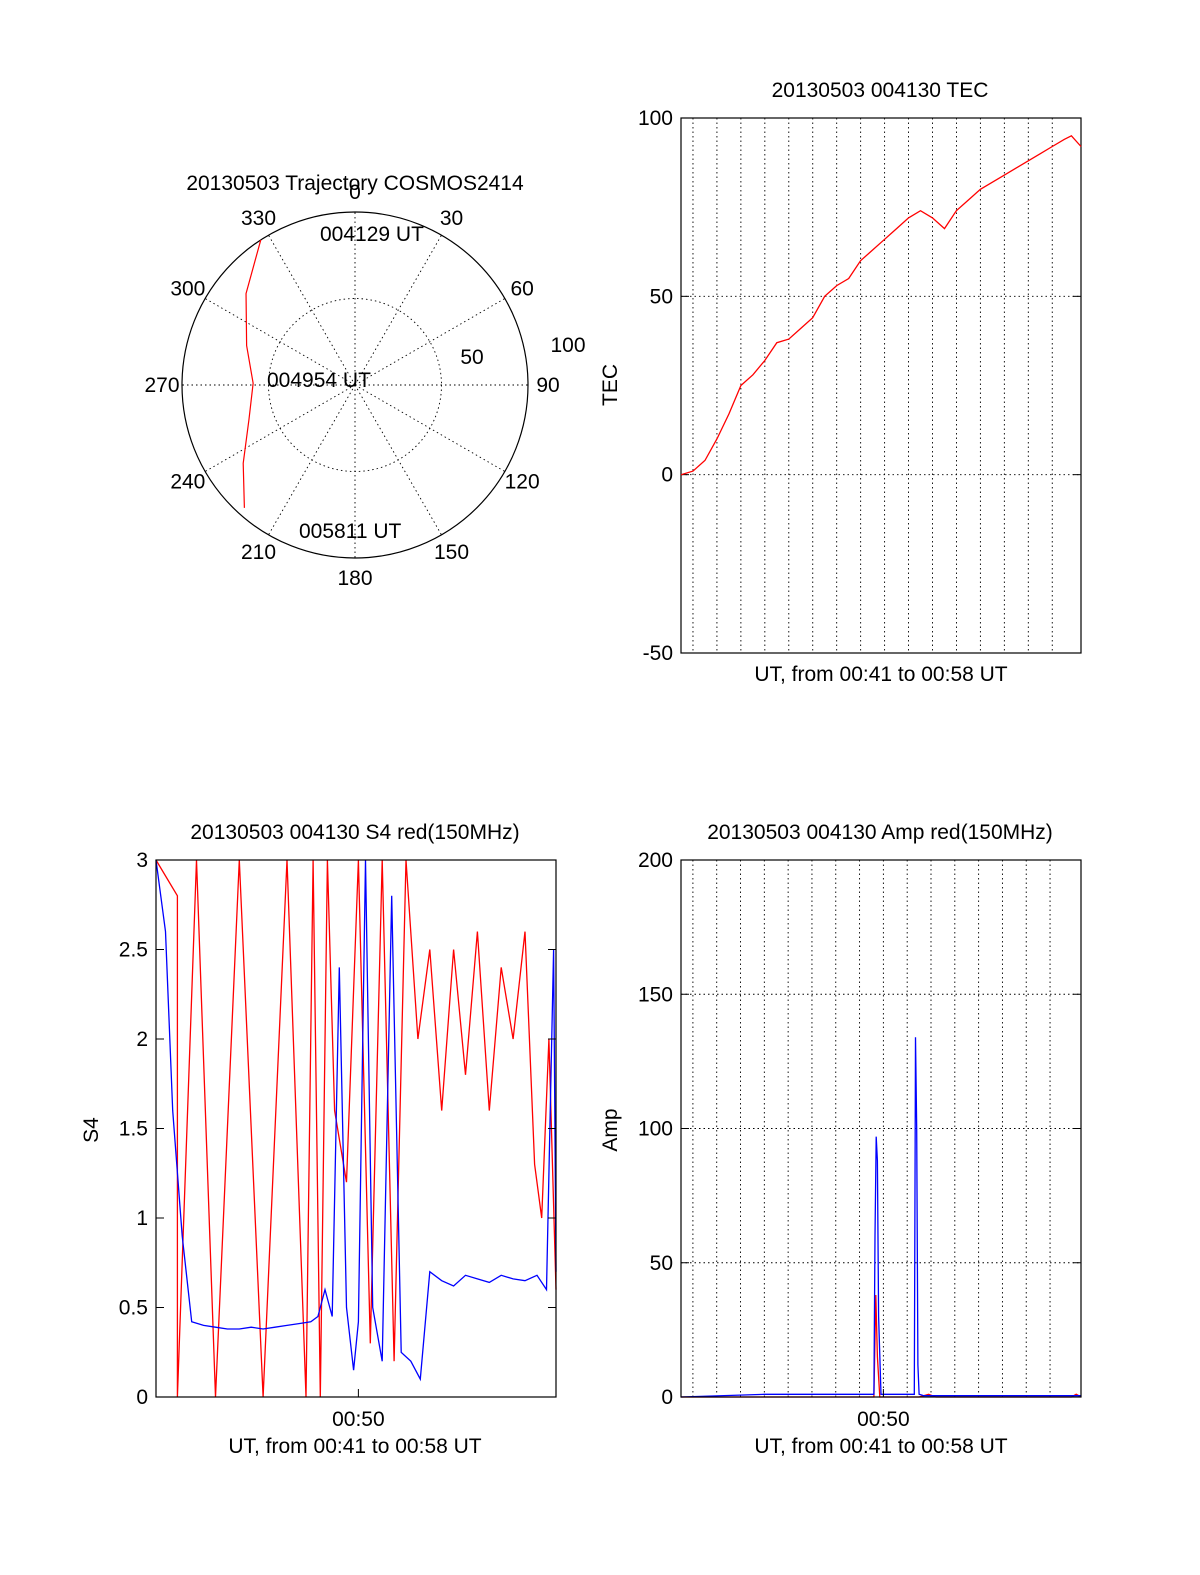  I want to click on azimuth-label: 330, so click(258, 218).